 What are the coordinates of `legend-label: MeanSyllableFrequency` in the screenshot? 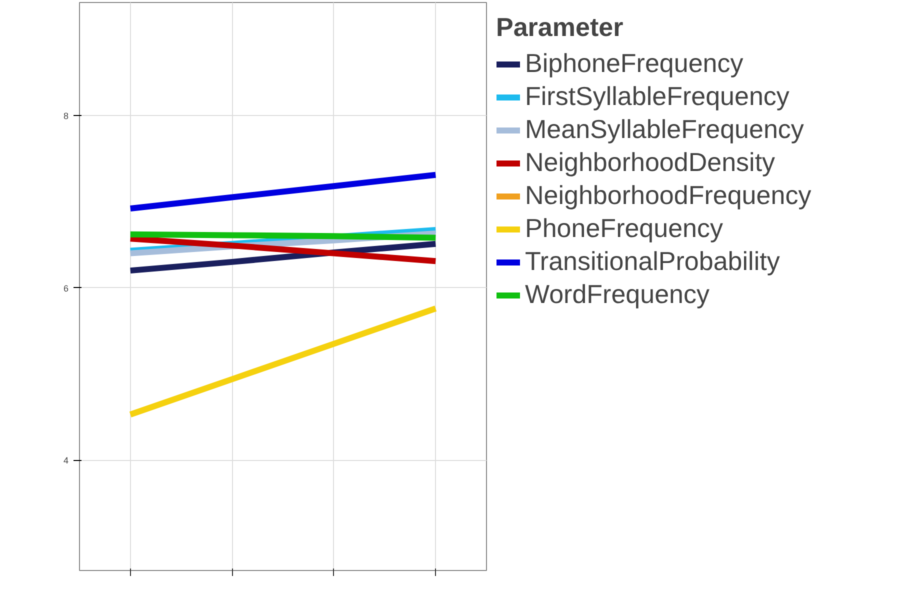 It's located at (664, 129).